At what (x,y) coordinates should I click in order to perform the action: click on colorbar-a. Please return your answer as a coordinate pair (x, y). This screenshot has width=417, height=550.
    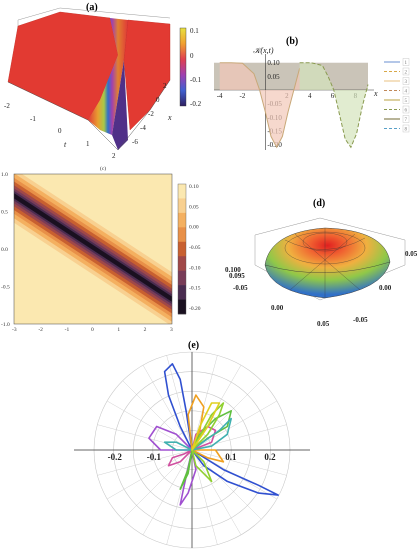
    Looking at the image, I should click on (183, 67).